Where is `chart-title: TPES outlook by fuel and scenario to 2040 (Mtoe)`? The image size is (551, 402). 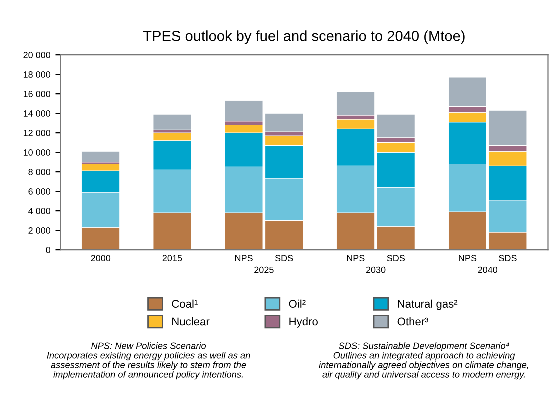 chart-title: TPES outlook by fuel and scenario to 2040 (Mtoe) is located at coordinates (304, 37).